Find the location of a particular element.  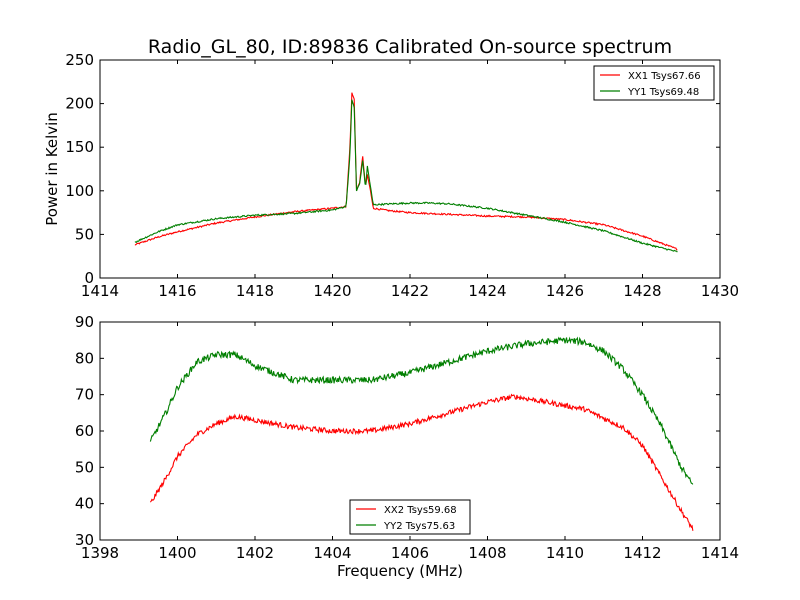

x-tick-label: 1404 is located at coordinates (332, 553).